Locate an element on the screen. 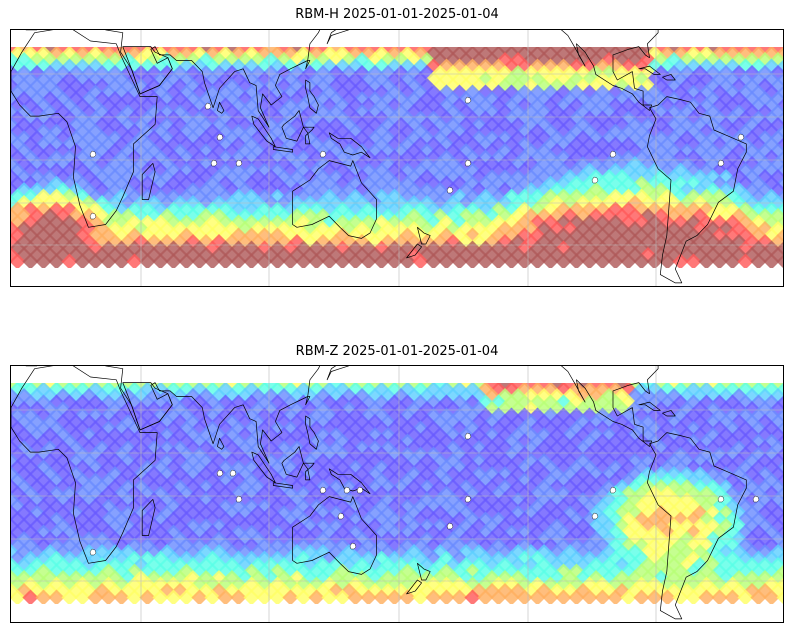 This screenshot has height=633, width=794. panel-title-top: RBM-H 2025-01-01-2025-01-04 is located at coordinates (397, 14).